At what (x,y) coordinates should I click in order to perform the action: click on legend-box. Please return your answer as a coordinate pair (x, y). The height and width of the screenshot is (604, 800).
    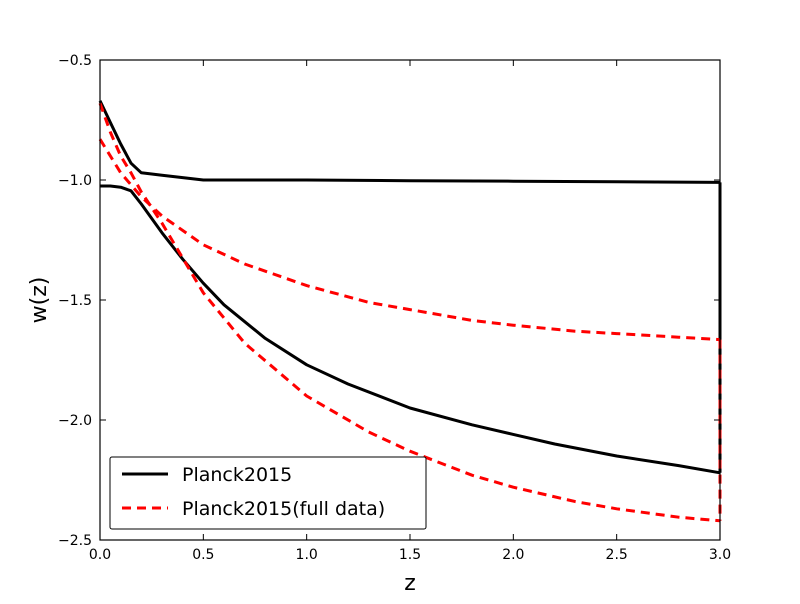
    Looking at the image, I should click on (268, 493).